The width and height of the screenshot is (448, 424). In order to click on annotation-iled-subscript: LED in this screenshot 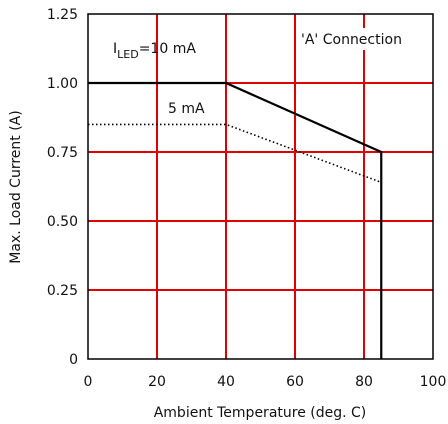, I will do `click(128, 54)`.